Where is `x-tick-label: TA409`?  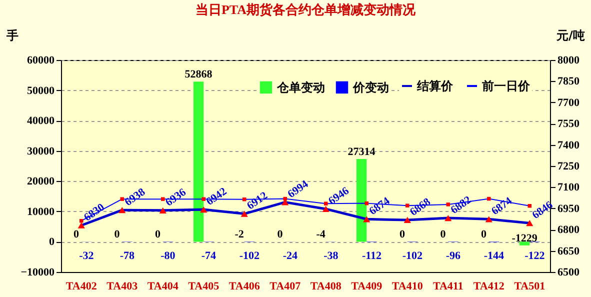 x-tick-label: TA409 is located at coordinates (367, 286).